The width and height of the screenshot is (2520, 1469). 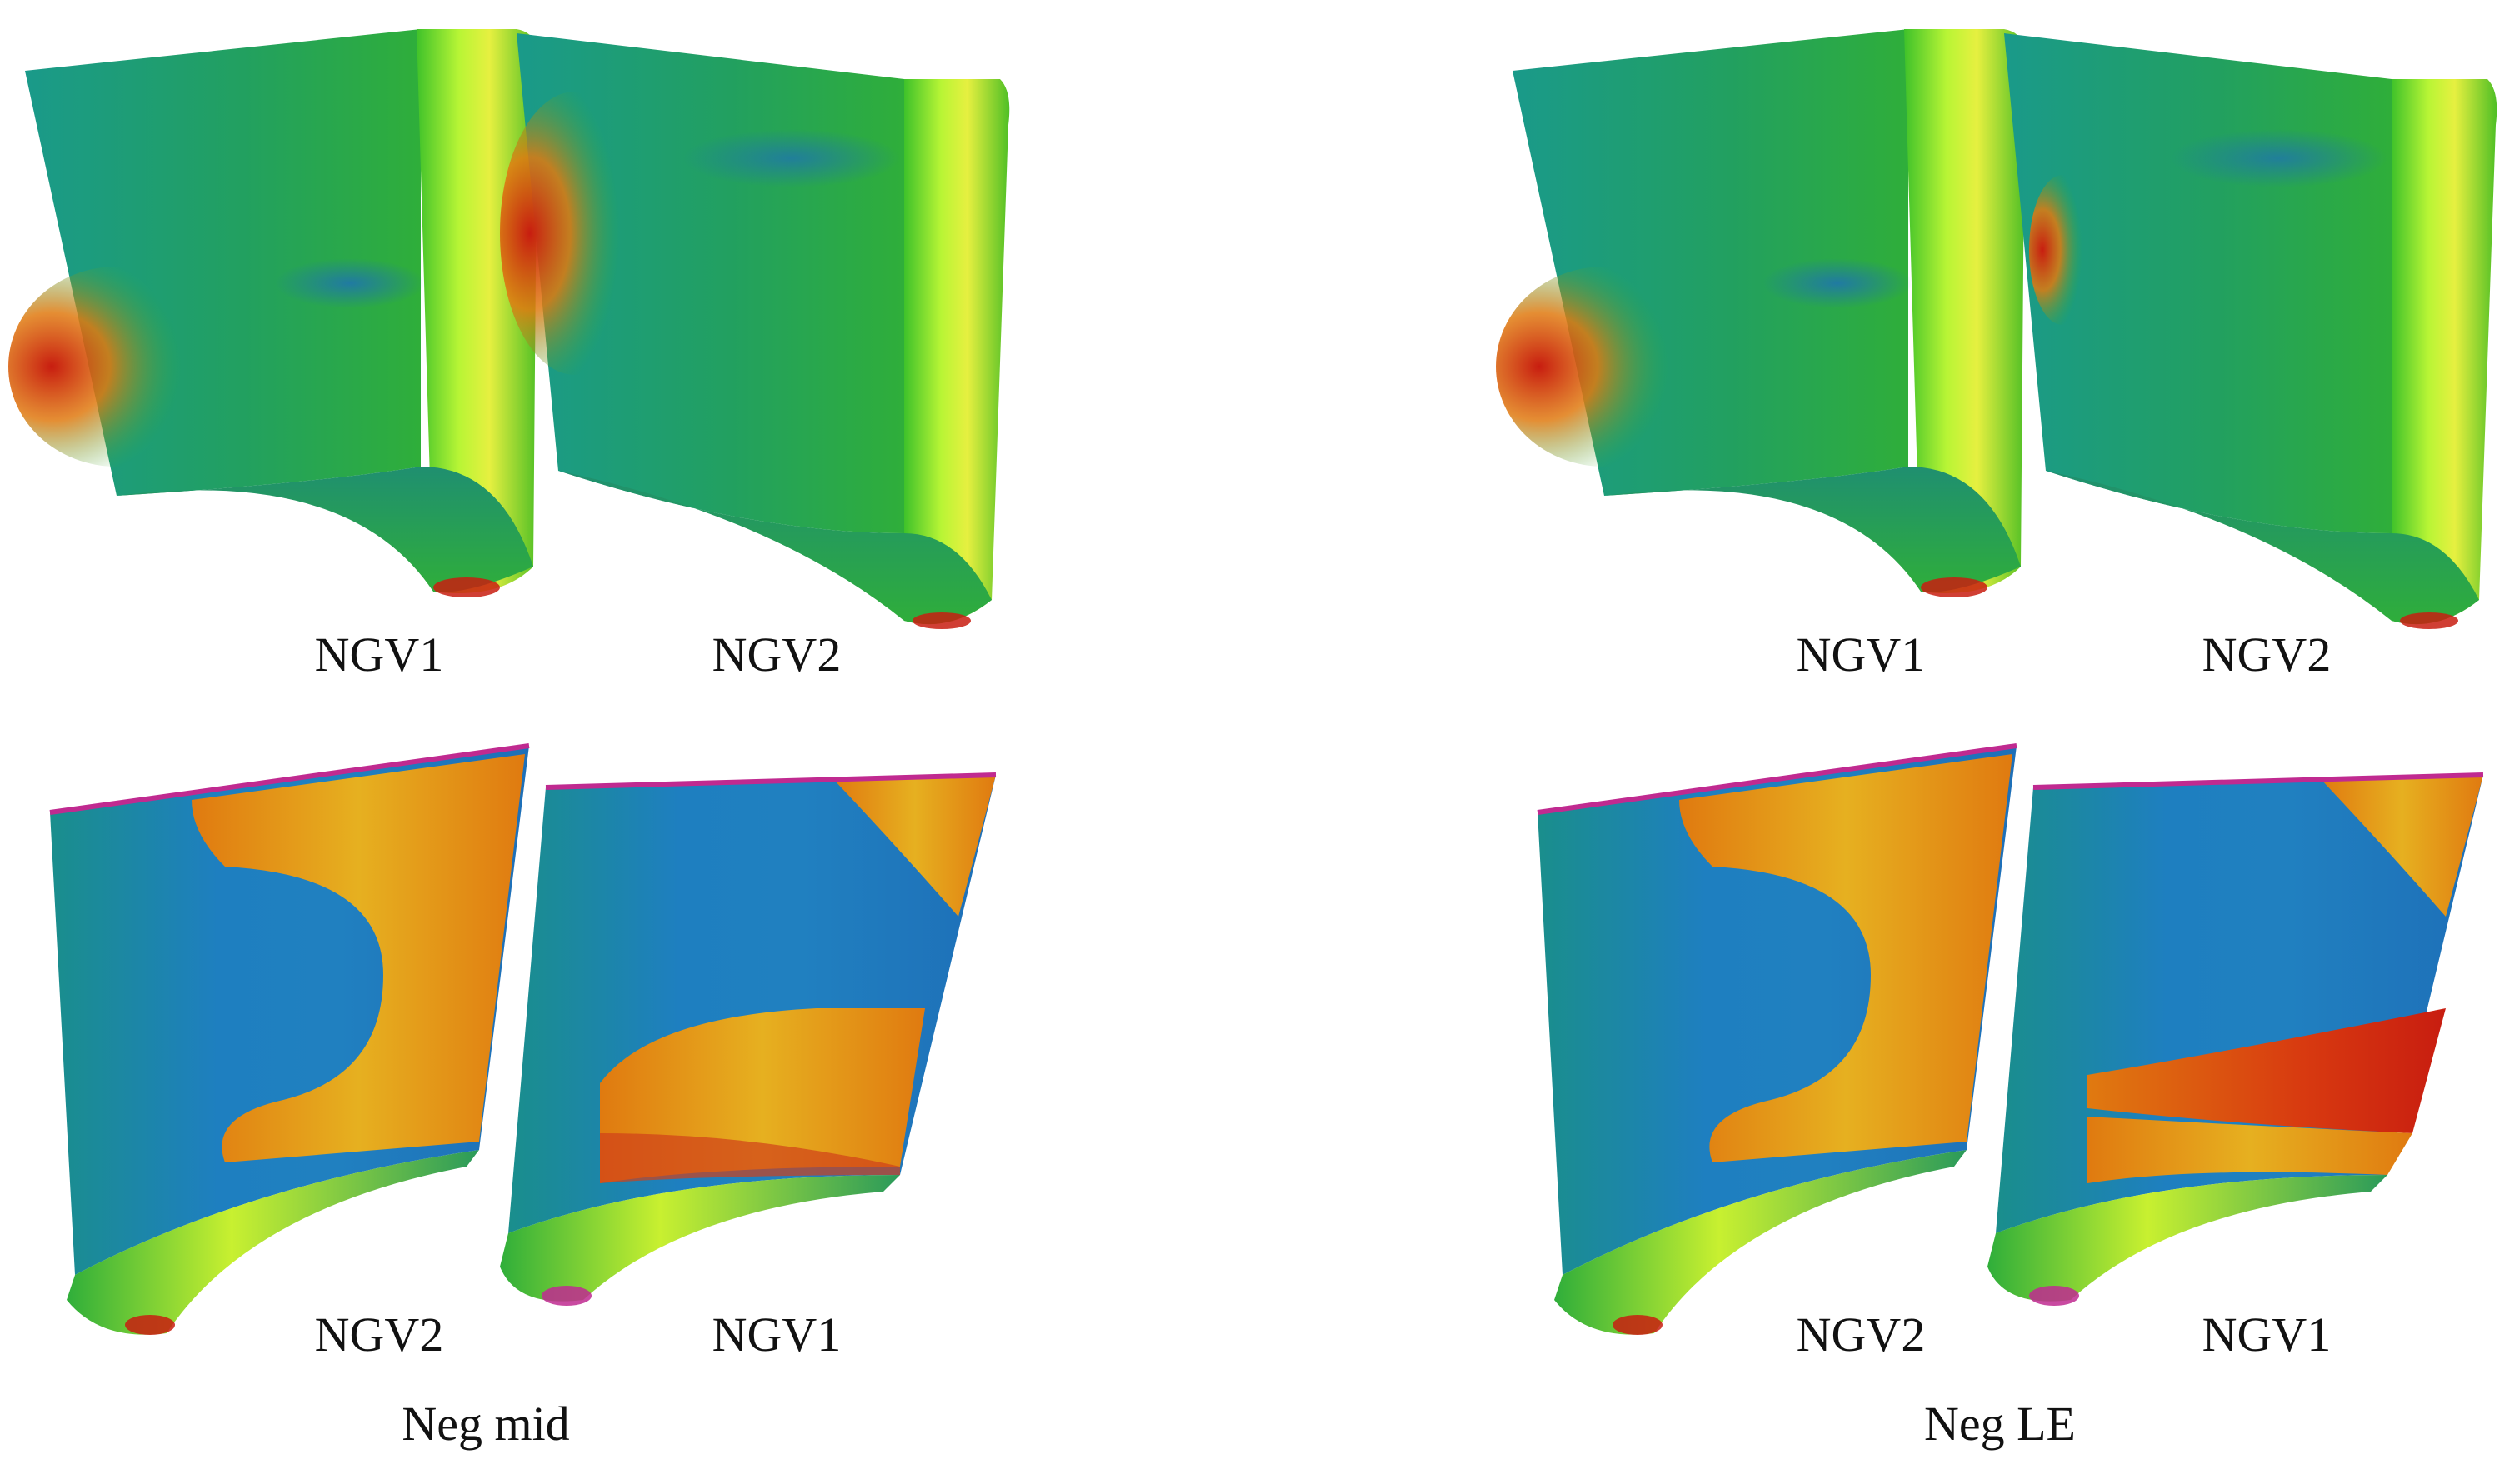 What do you see at coordinates (486, 1424) in the screenshot?
I see `panel-caption: Neg mid` at bounding box center [486, 1424].